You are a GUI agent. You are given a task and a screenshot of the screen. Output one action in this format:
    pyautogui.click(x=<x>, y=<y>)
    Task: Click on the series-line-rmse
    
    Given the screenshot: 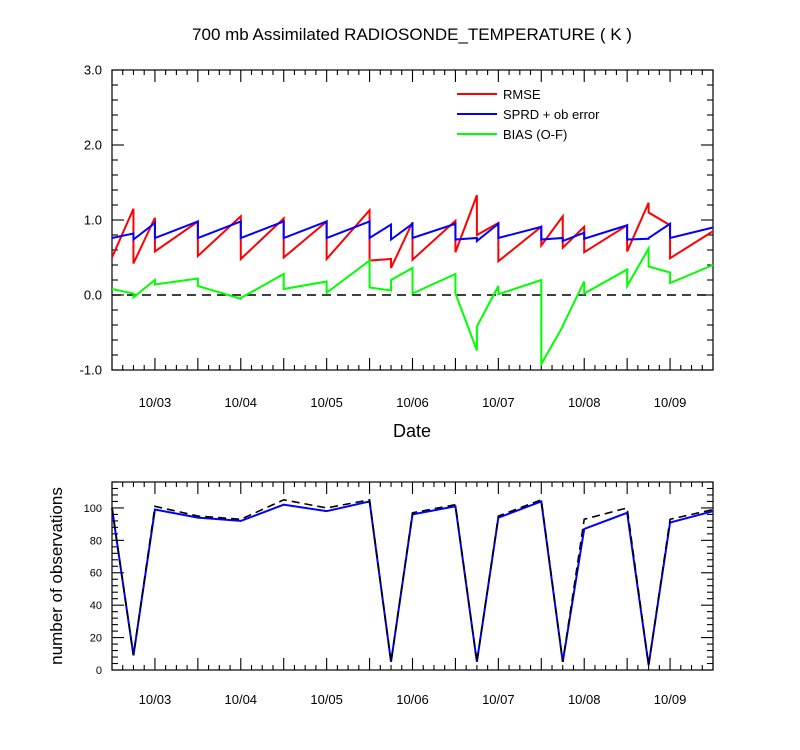 What is the action you would take?
    pyautogui.click(x=412, y=231)
    